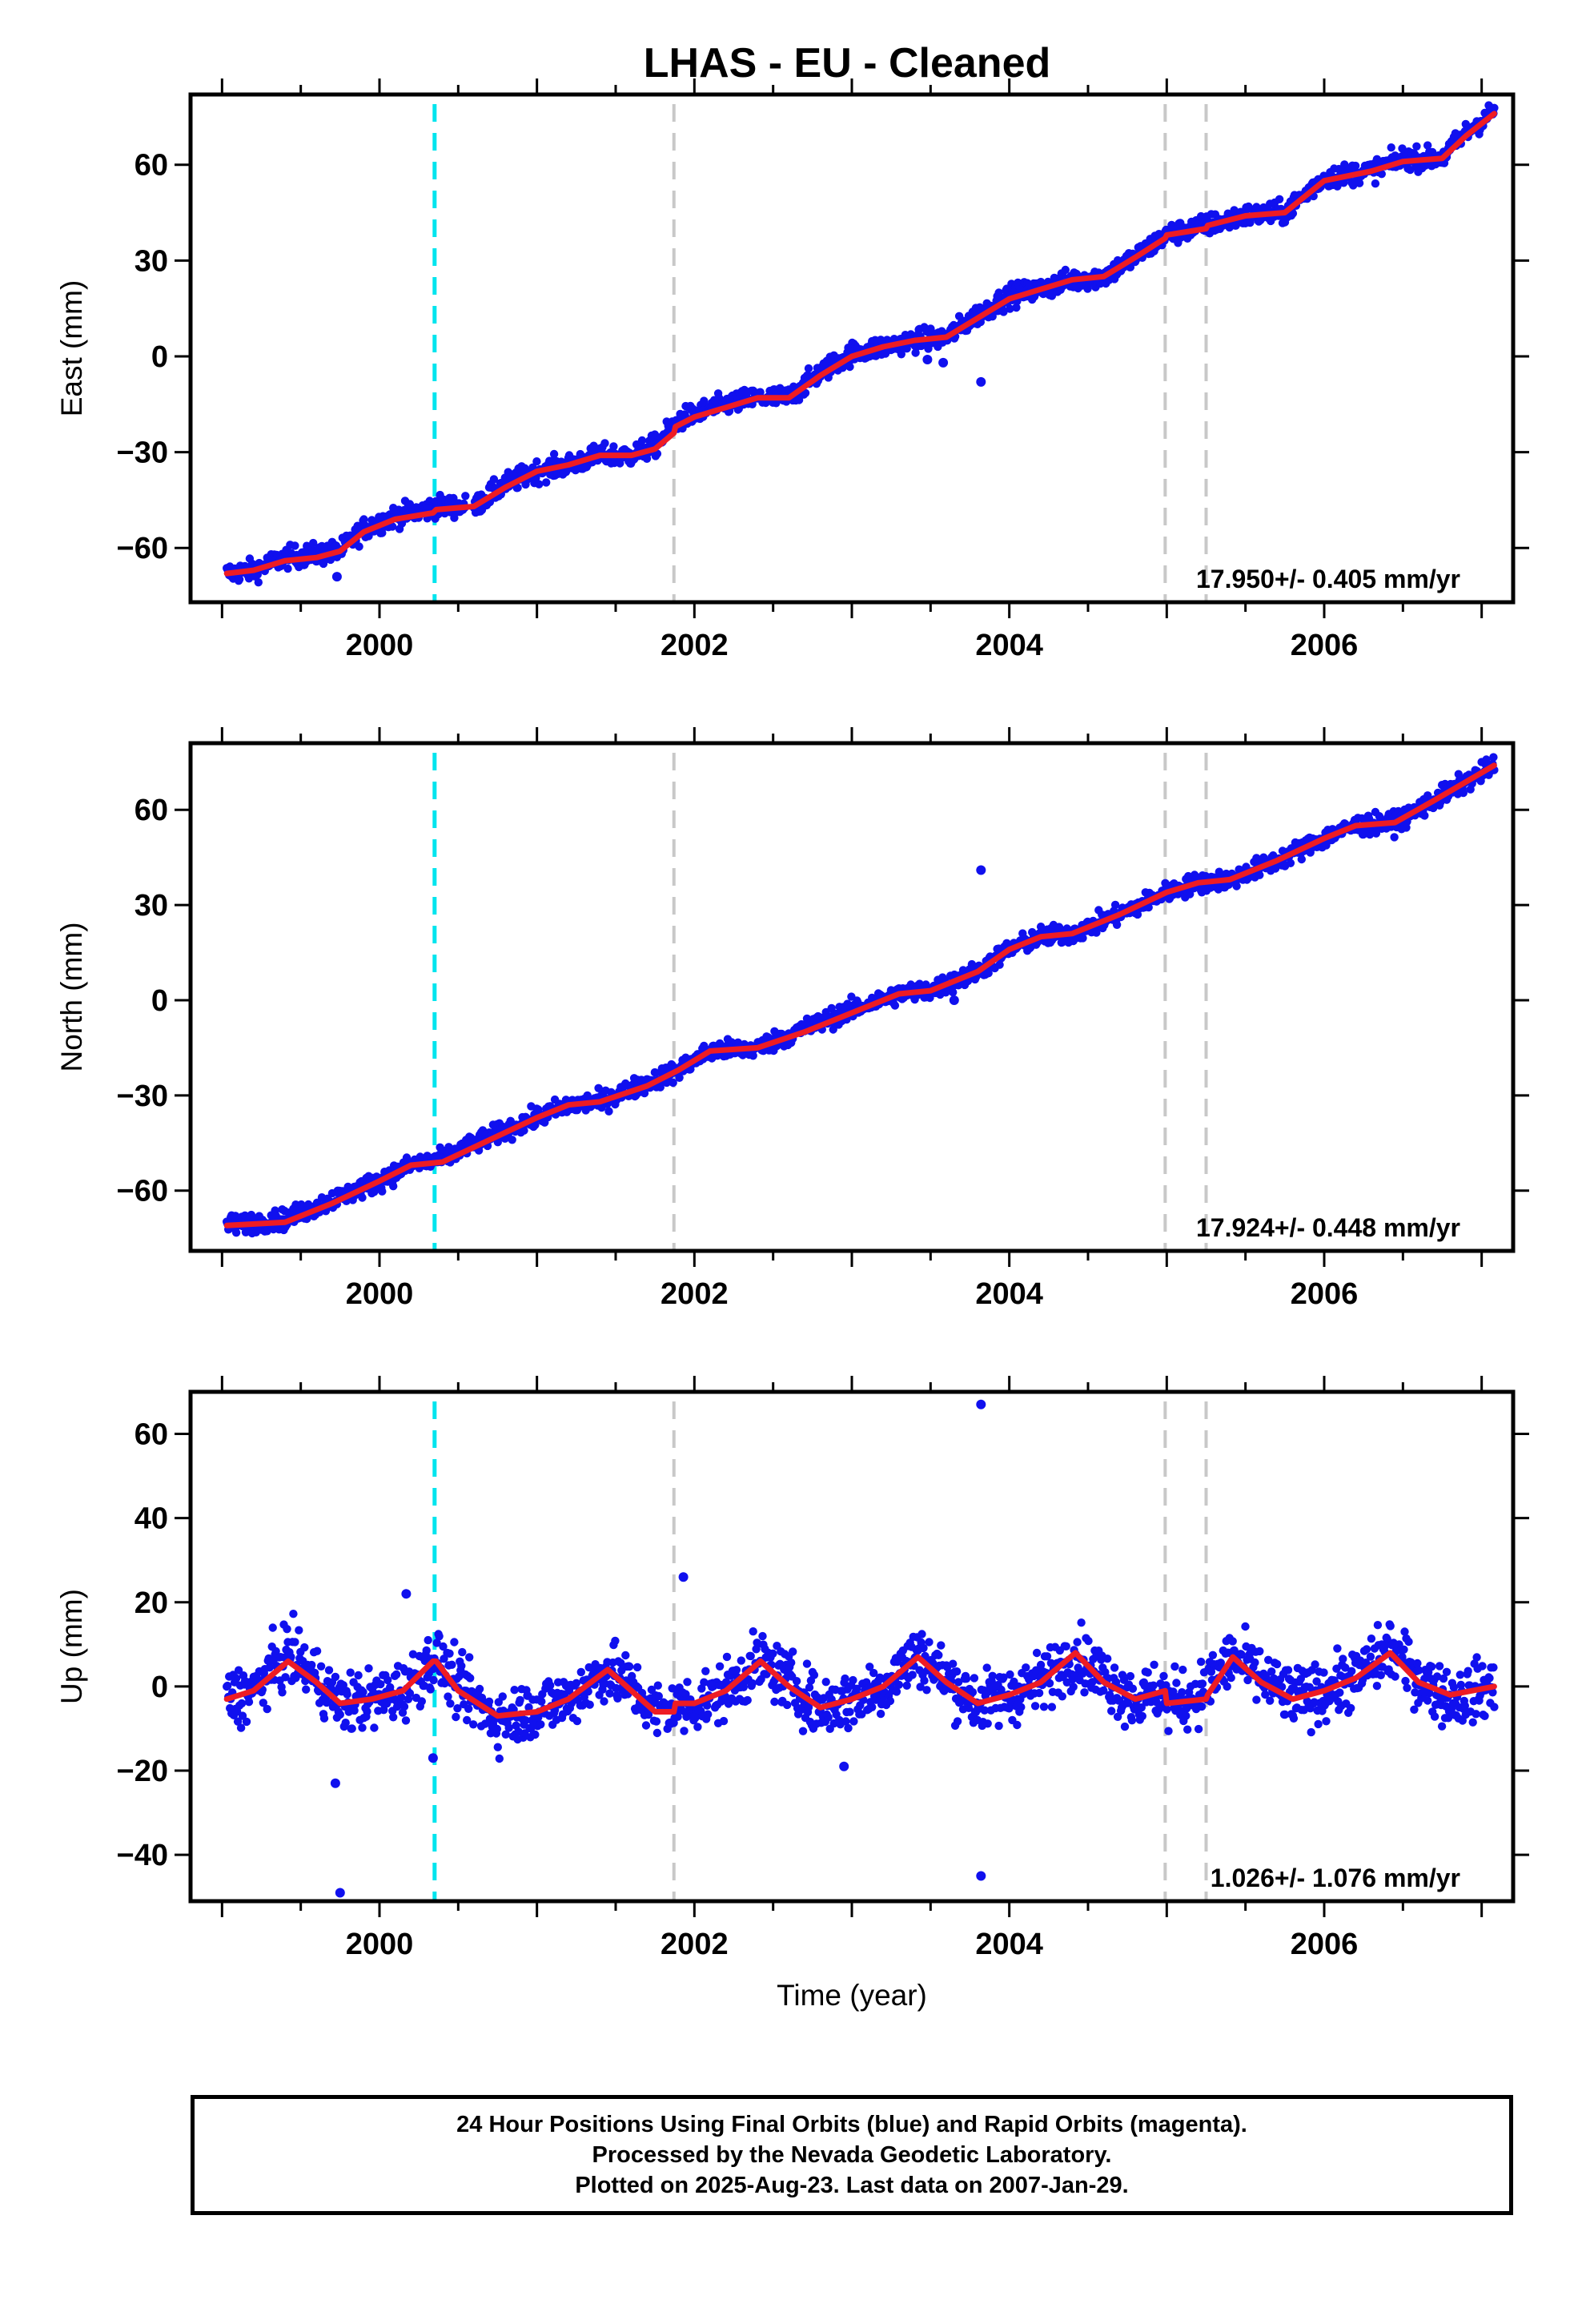  Describe the element at coordinates (1325, 1944) in the screenshot. I see `x-tick-label: 2006` at that location.